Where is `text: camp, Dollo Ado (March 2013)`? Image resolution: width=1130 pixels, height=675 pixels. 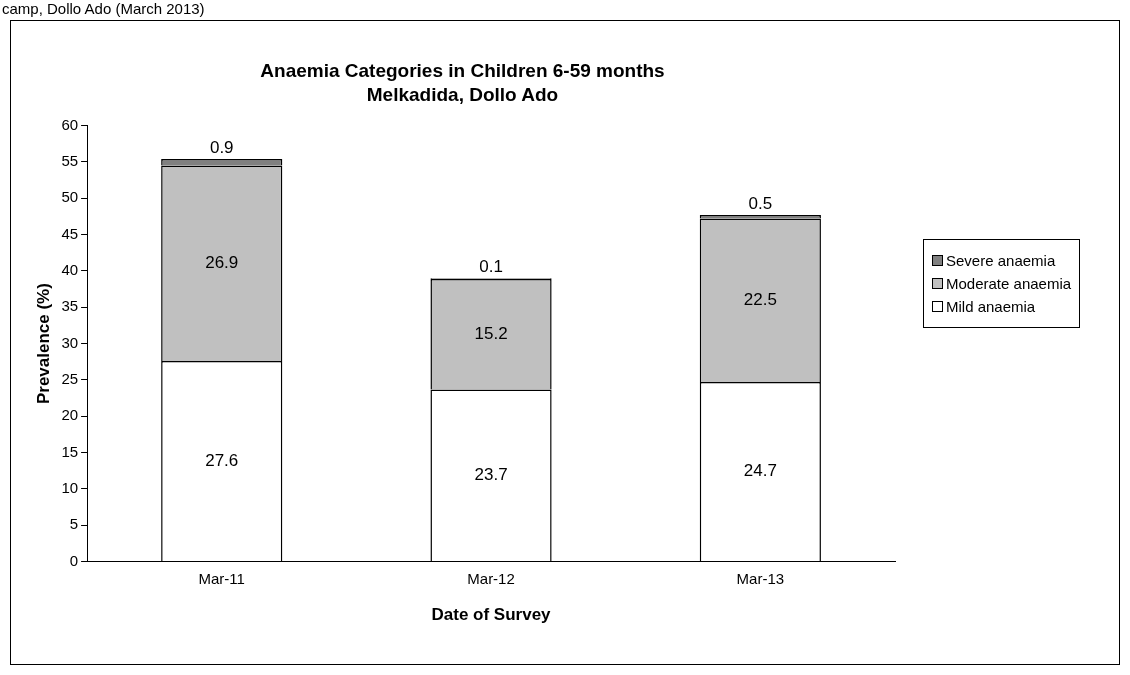
text: camp, Dollo Ado (March 2013) is located at coordinates (103, 8).